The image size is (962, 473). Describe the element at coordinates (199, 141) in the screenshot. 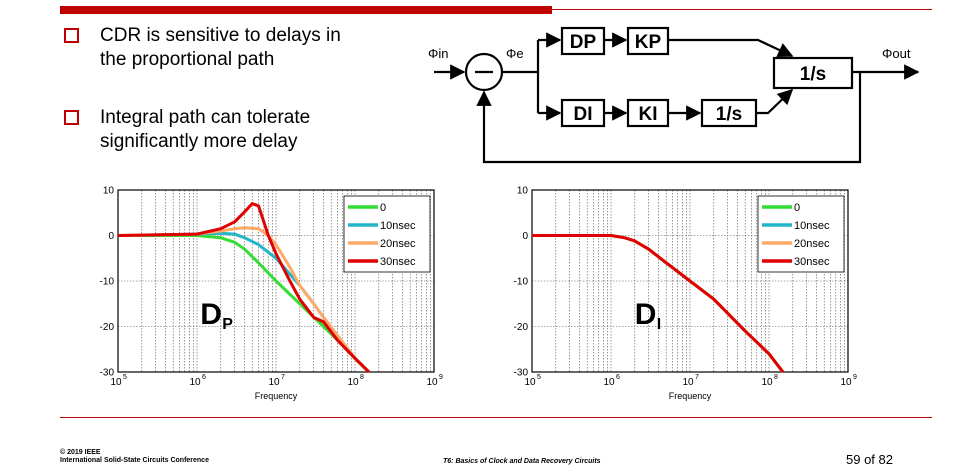

I see `bullet-line: significantly more delay` at that location.